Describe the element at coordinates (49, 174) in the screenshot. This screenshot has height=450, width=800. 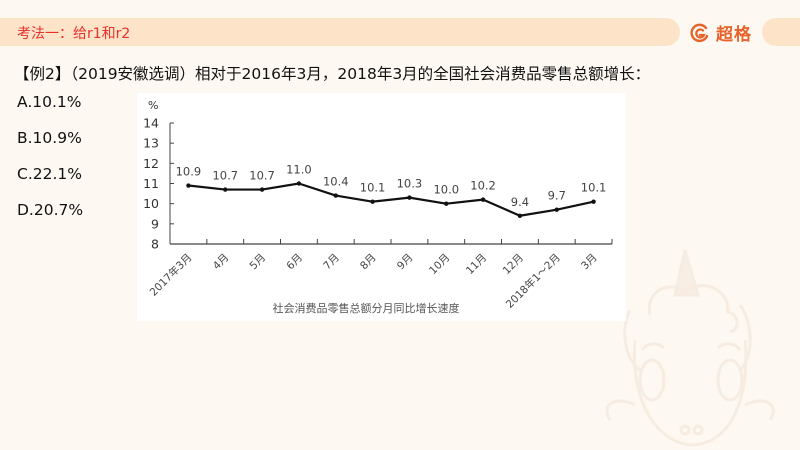
I see `option-c: C.22.1%` at that location.